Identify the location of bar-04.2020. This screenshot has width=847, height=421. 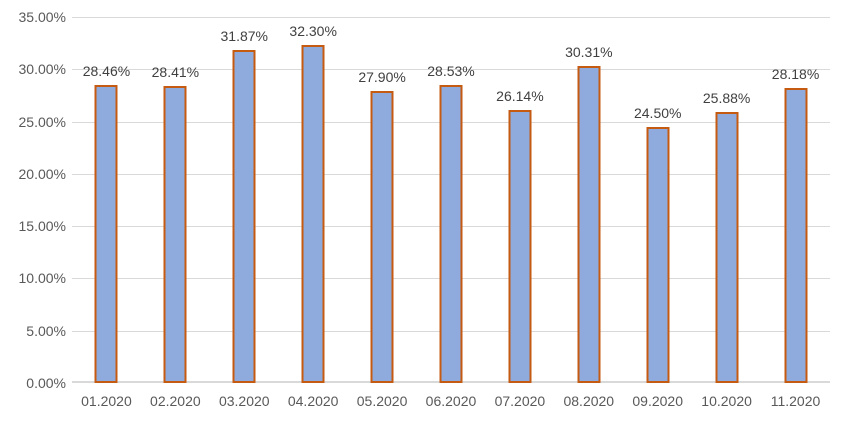
(313, 214).